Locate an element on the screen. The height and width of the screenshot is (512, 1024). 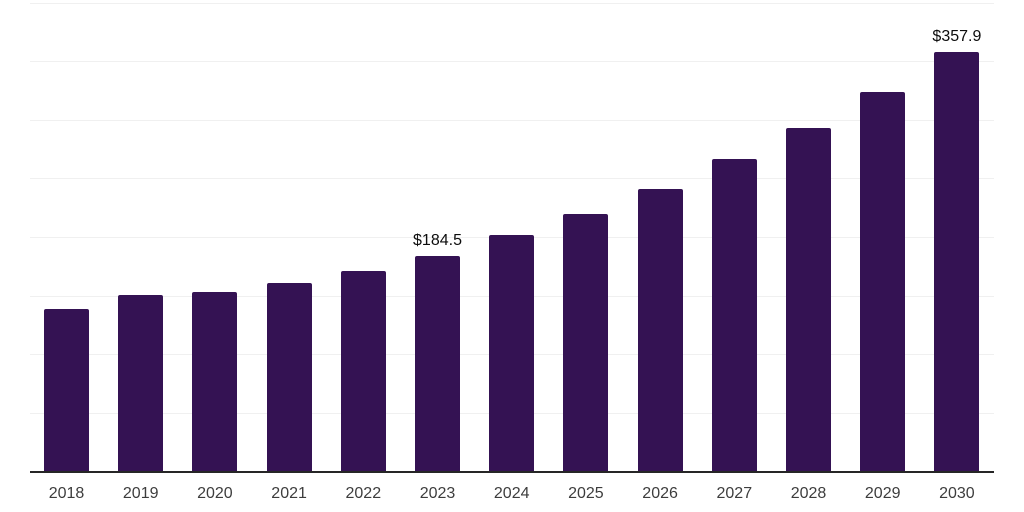
bar-value-label-2023: $184.5 is located at coordinates (437, 240).